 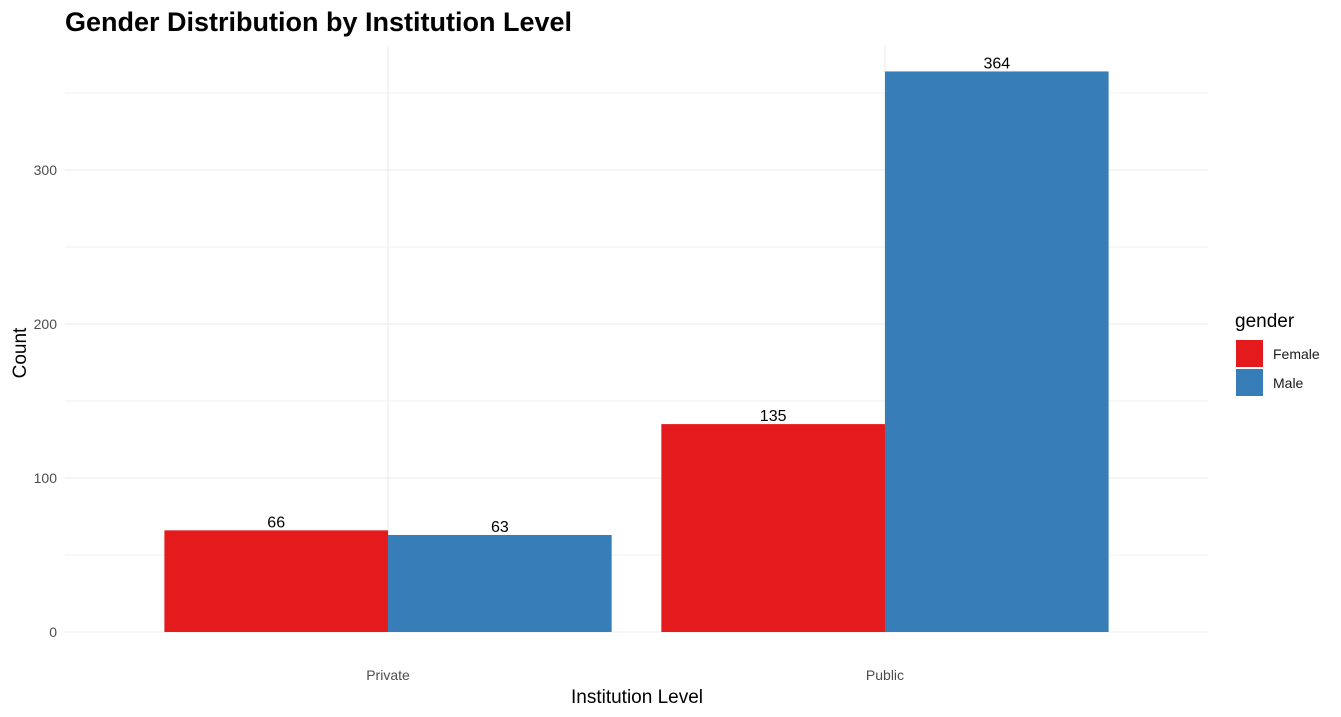 What do you see at coordinates (773, 416) in the screenshot?
I see `data-label-public-female: 135` at bounding box center [773, 416].